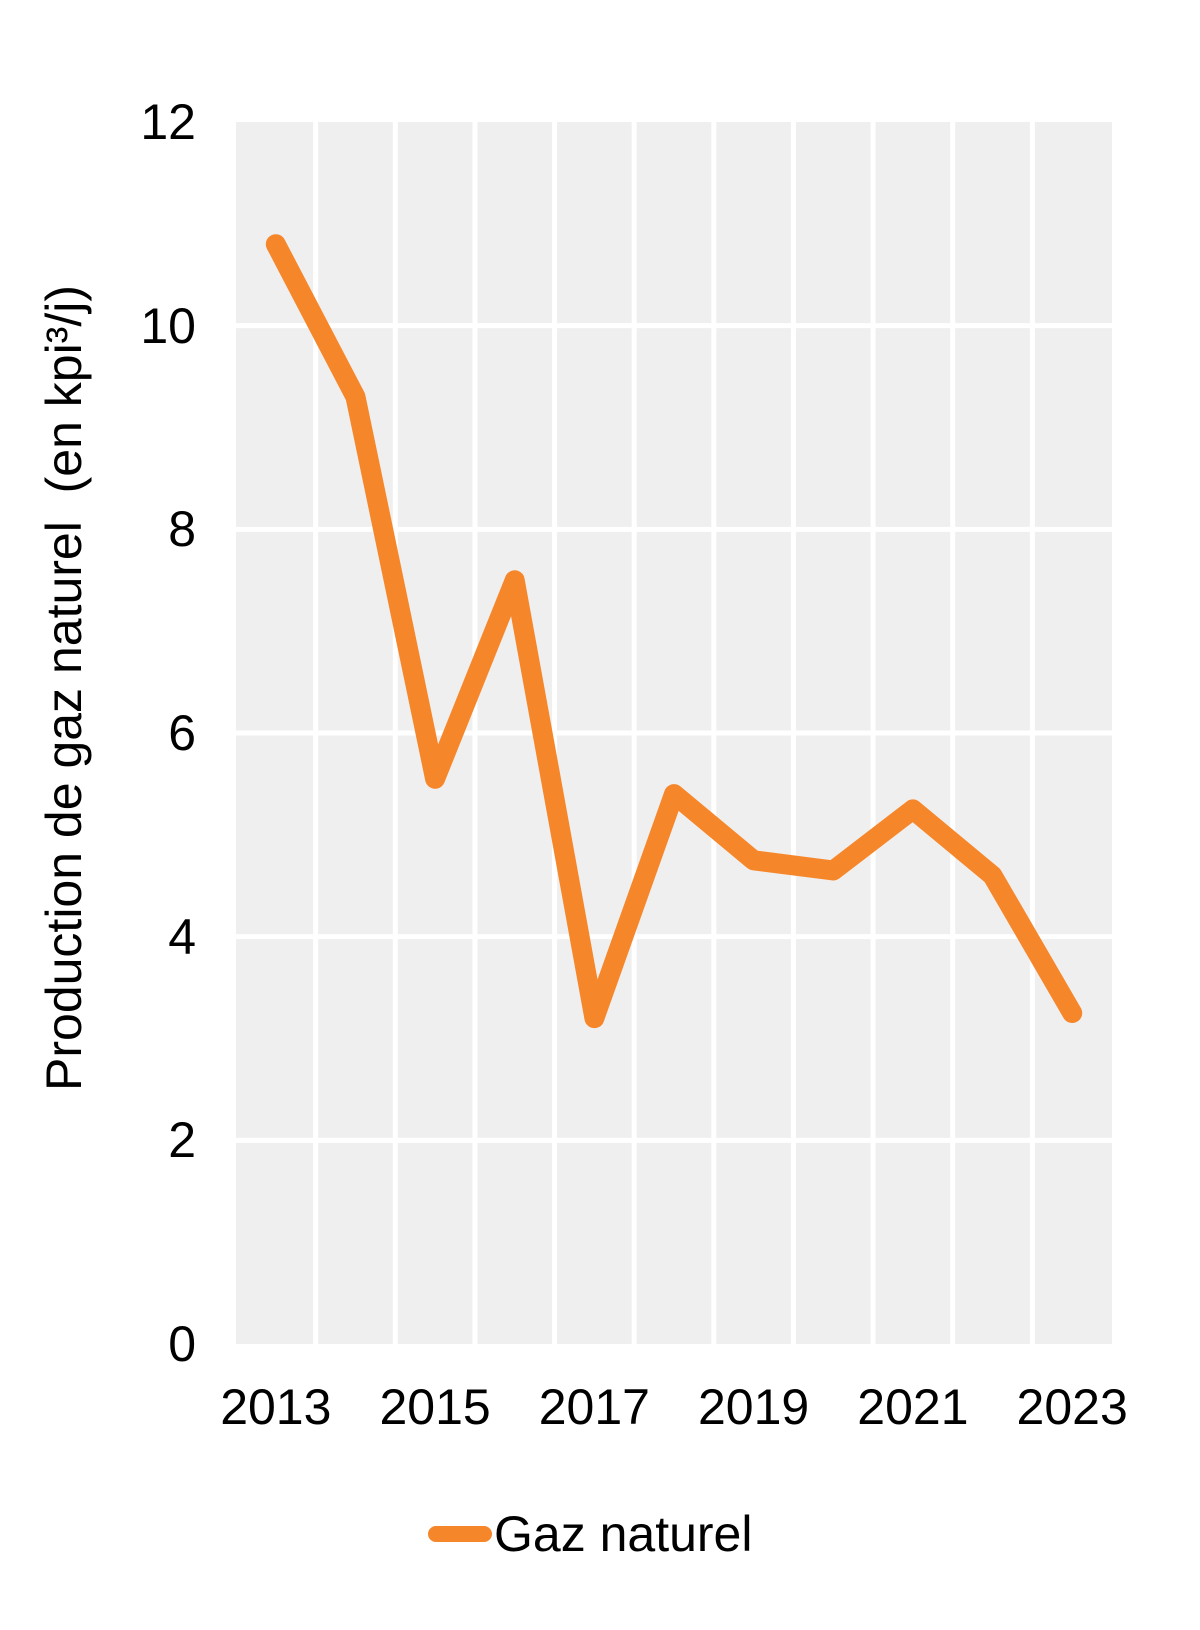  I want to click on legend-line-swatch, so click(460, 1534).